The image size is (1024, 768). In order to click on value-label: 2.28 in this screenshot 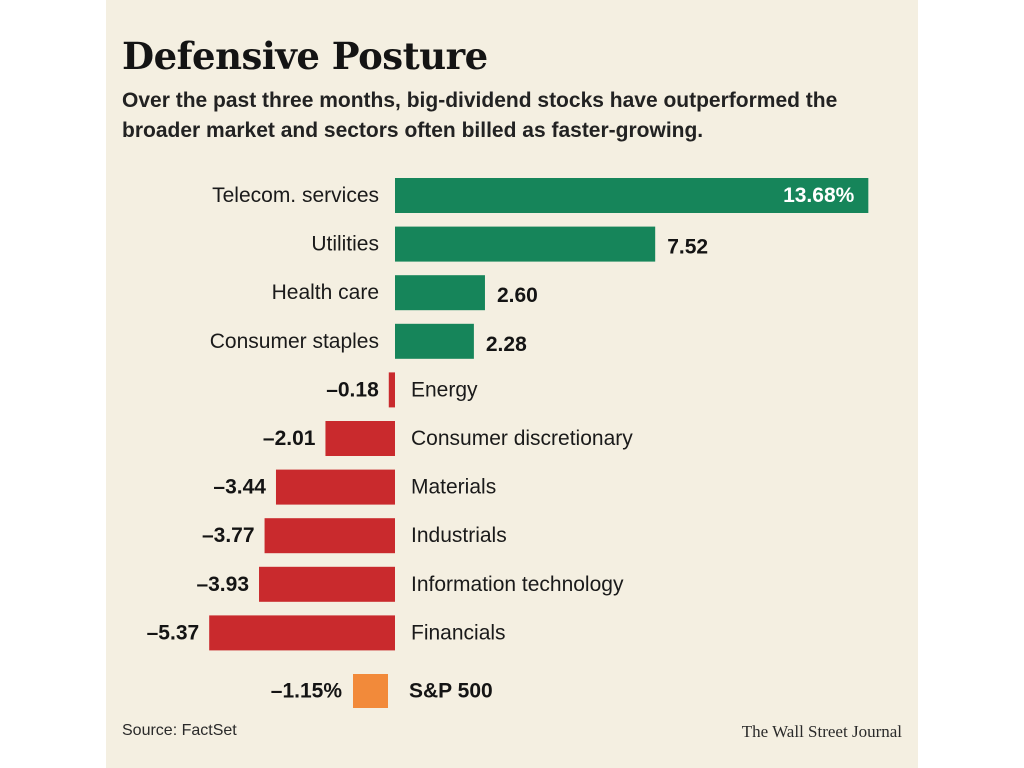, I will do `click(506, 344)`.